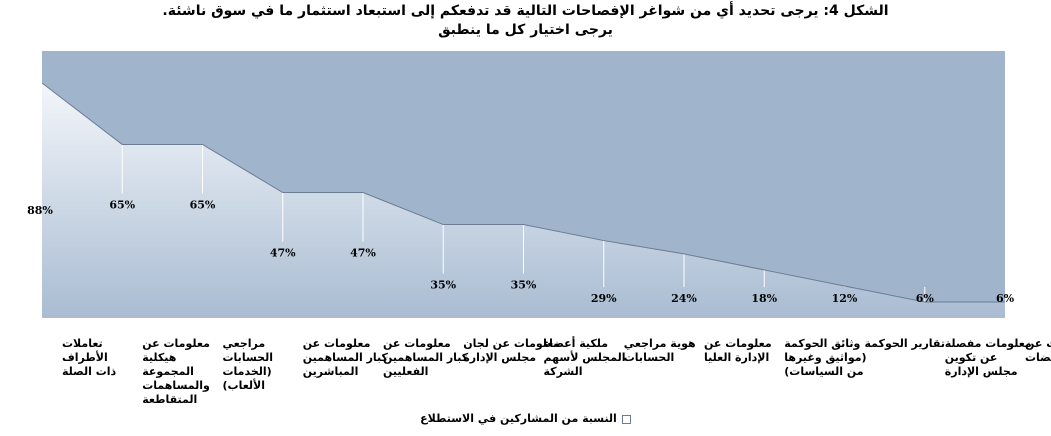 This screenshot has height=436, width=1051. What do you see at coordinates (168, 371) in the screenshot?
I see `category-label-line: المجموعة` at bounding box center [168, 371].